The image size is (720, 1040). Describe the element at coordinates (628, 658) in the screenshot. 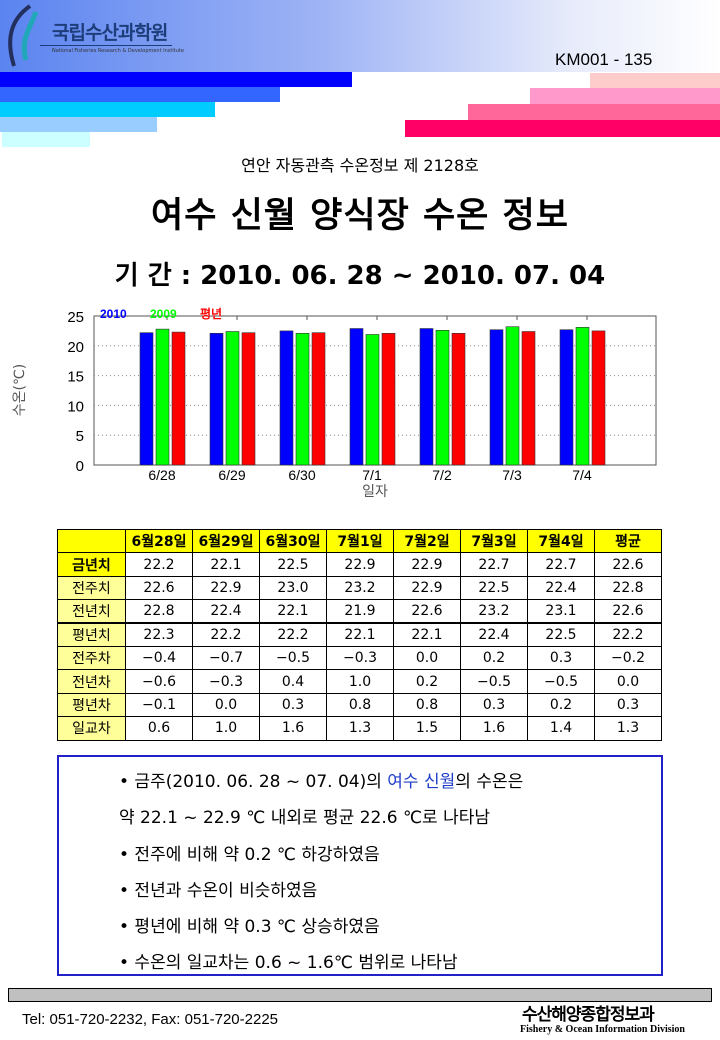

I see `table-cell: −0.2` at that location.